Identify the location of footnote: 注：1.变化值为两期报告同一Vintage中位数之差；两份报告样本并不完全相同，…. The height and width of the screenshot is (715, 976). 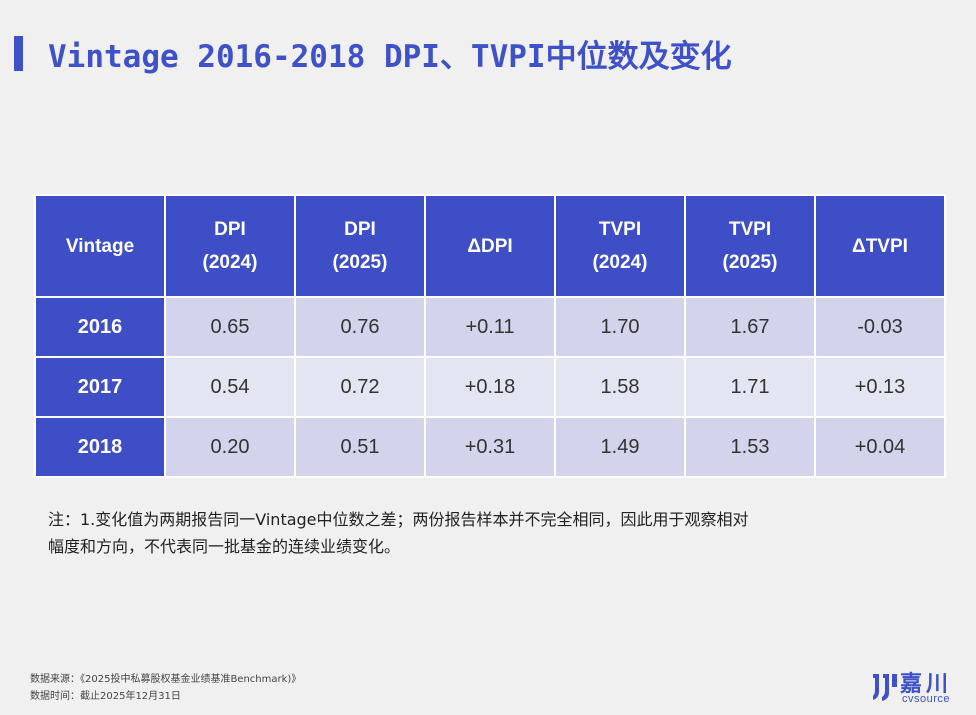
(498, 533).